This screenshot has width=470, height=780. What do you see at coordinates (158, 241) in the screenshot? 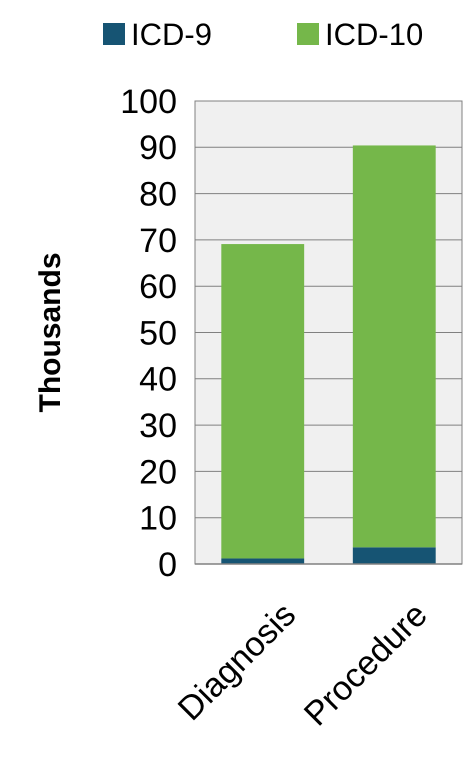
I see `y-tick-label: 70` at bounding box center [158, 241].